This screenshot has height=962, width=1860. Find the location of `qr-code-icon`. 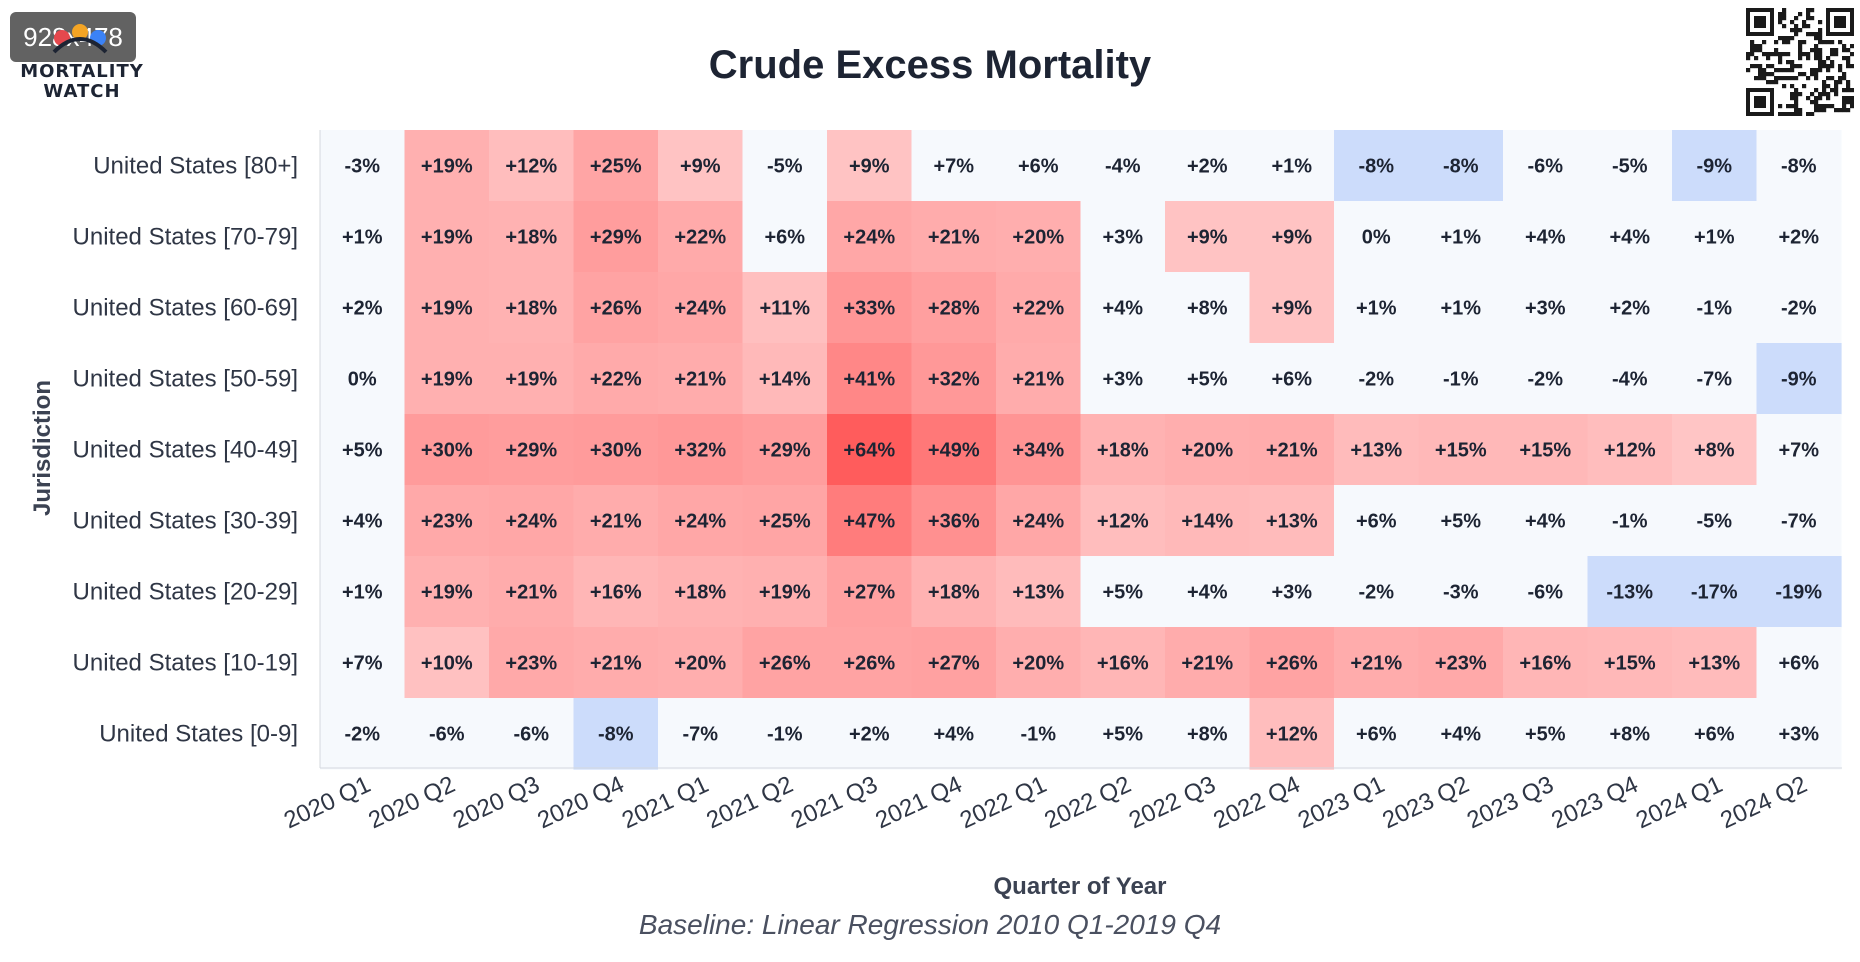

qr-code-icon is located at coordinates (1800, 62).